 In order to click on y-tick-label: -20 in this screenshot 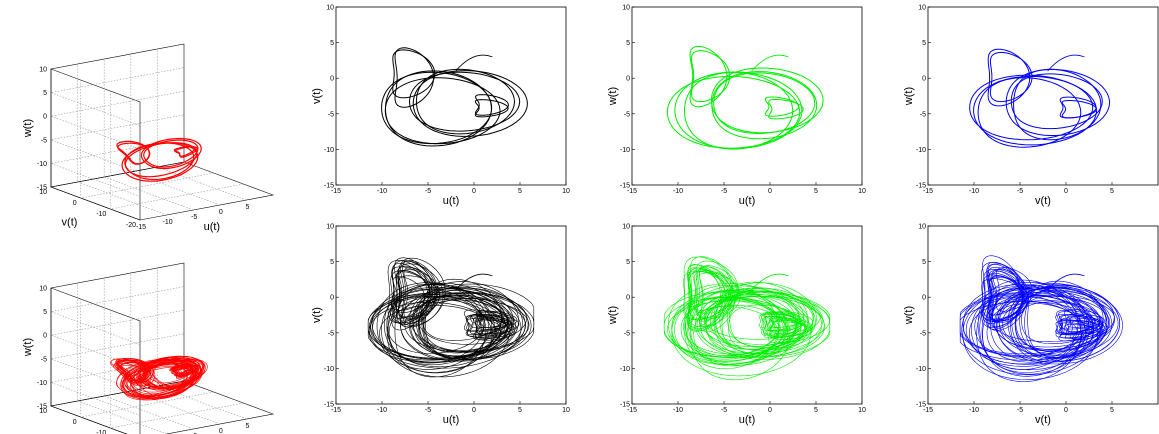, I will do `click(131, 225)`.